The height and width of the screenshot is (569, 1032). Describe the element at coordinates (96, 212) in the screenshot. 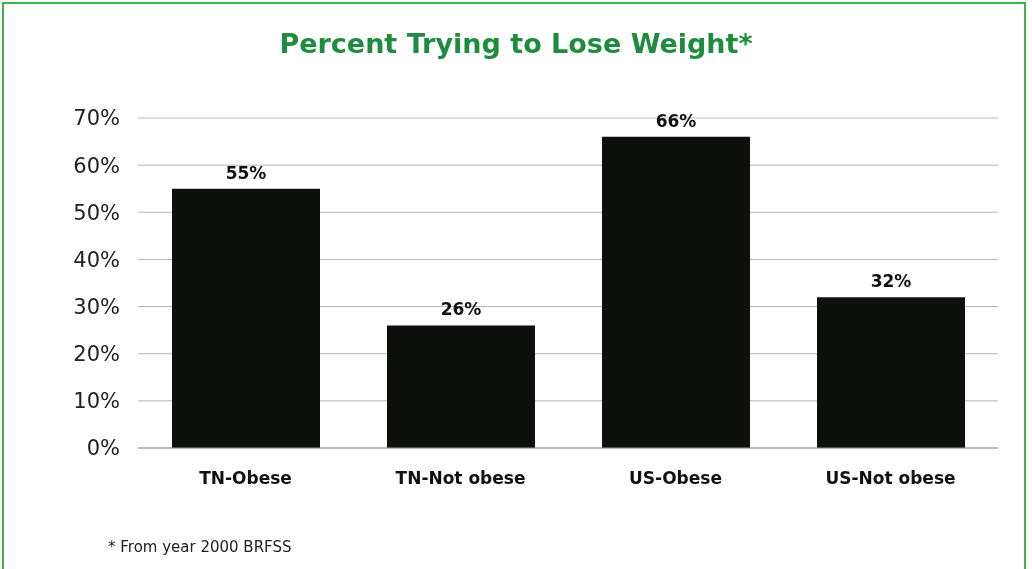

I see `y-tick-label: 50%` at that location.